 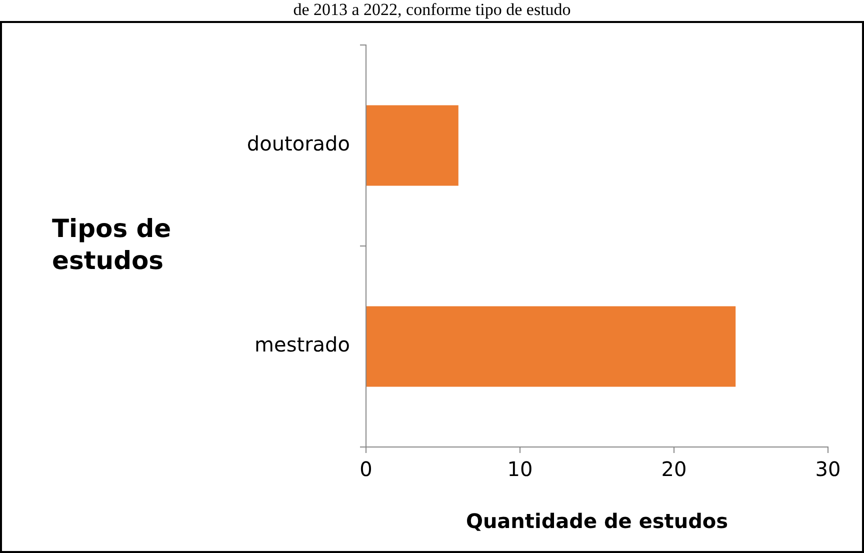 What do you see at coordinates (520, 469) in the screenshot?
I see `x-tick-label: 10` at bounding box center [520, 469].